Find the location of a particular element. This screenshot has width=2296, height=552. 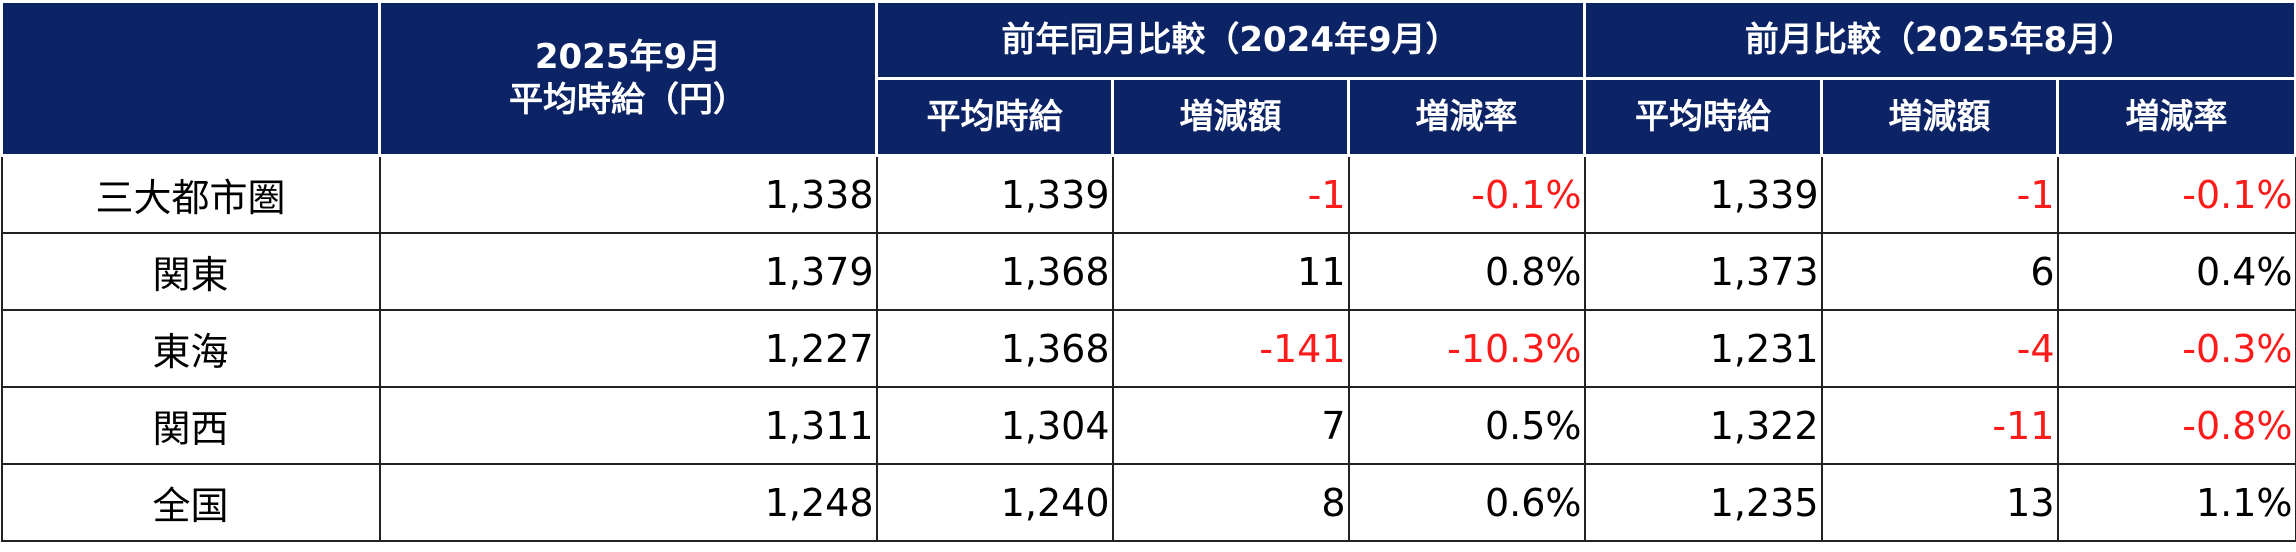

cell: 1.1% is located at coordinates (2176, 502).